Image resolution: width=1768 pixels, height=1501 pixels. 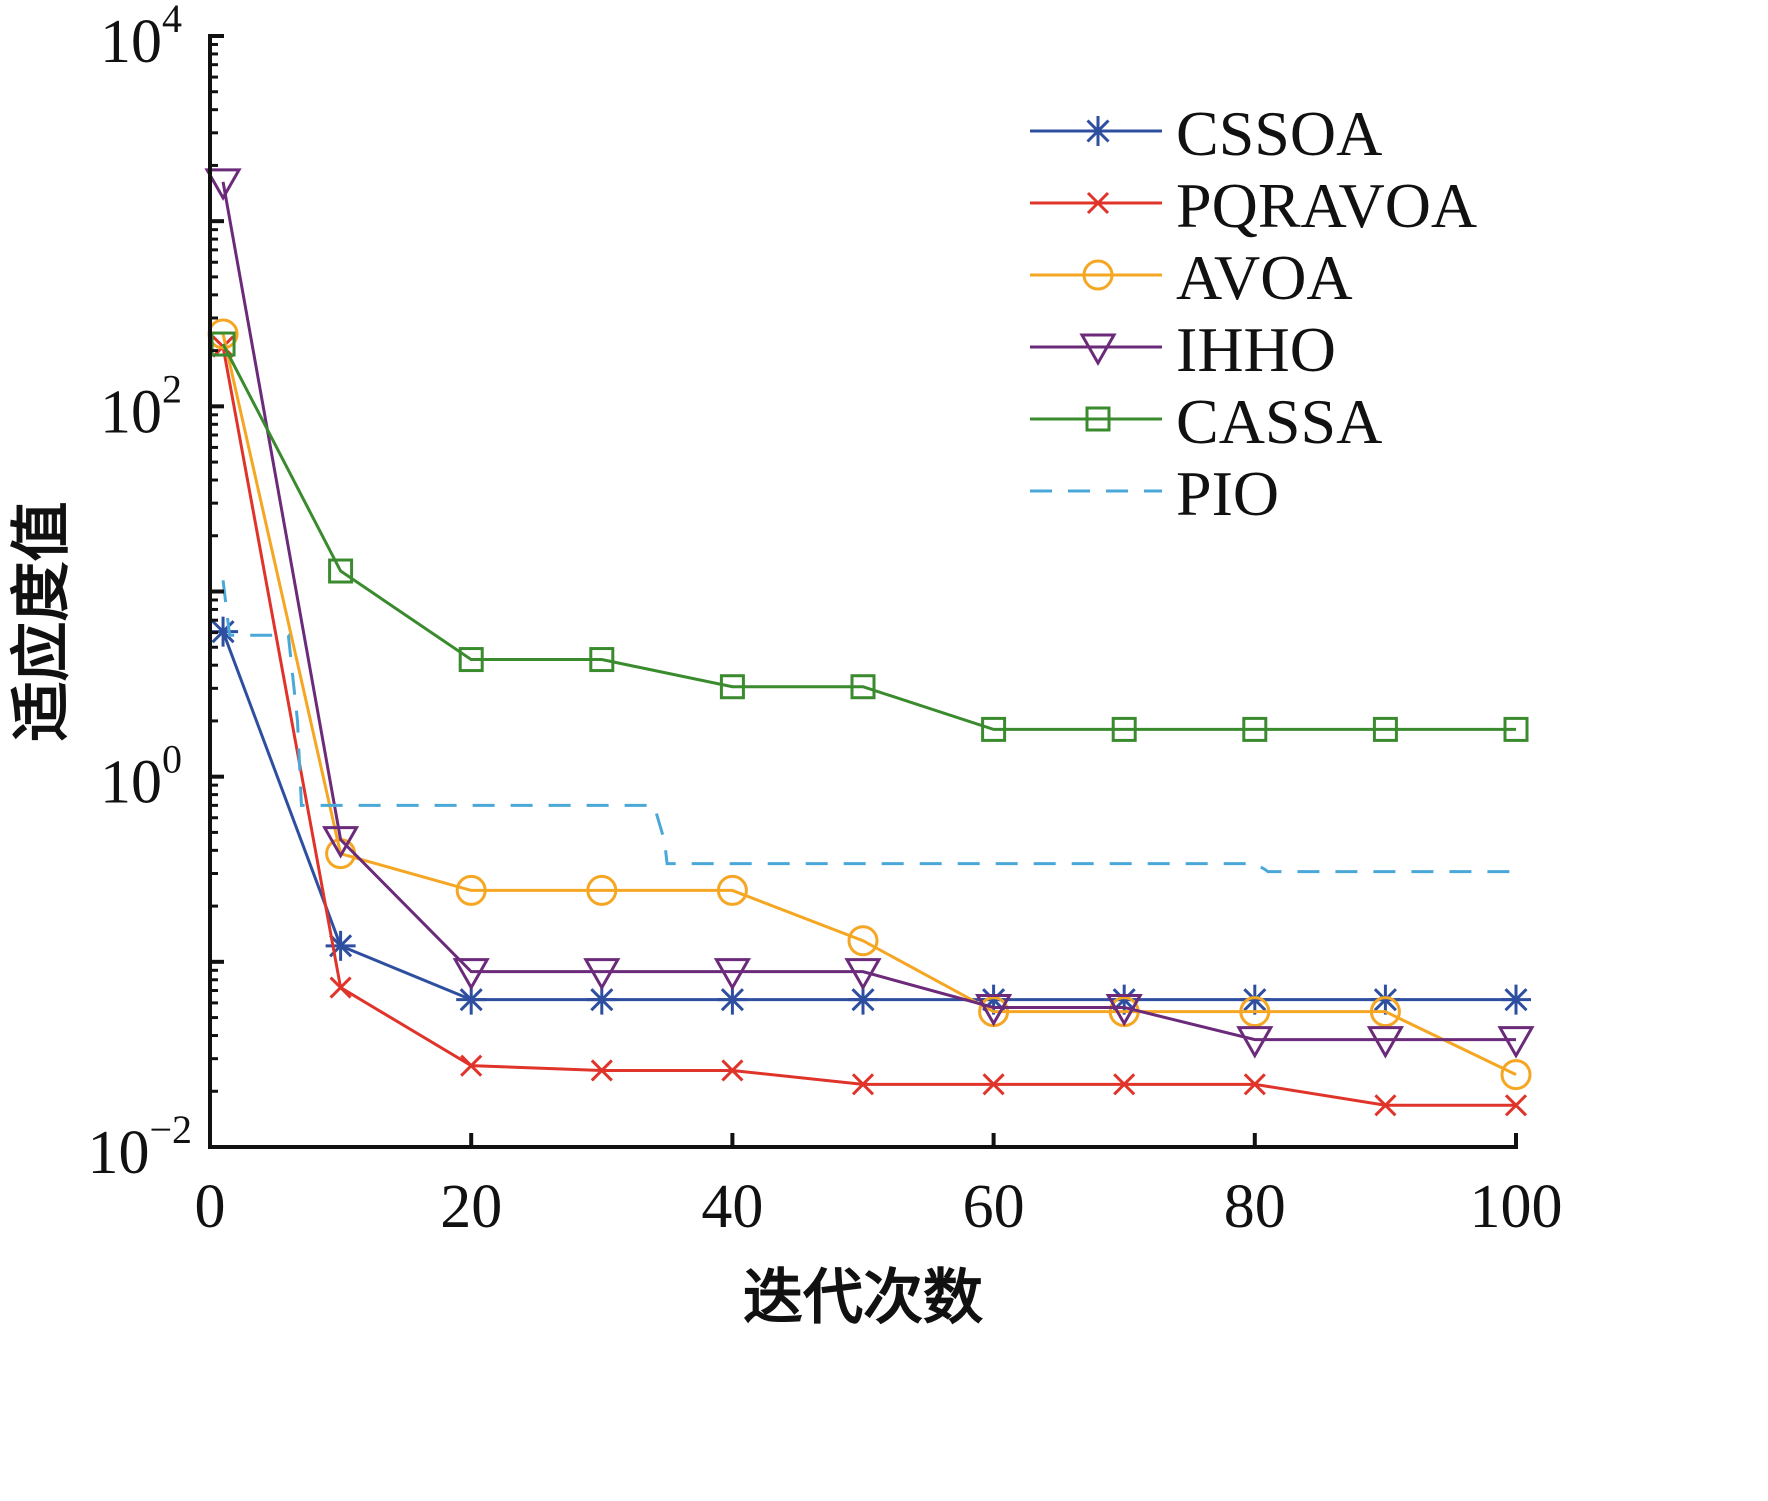 I want to click on legend-item-cassa: CASSA, so click(x=1206, y=421).